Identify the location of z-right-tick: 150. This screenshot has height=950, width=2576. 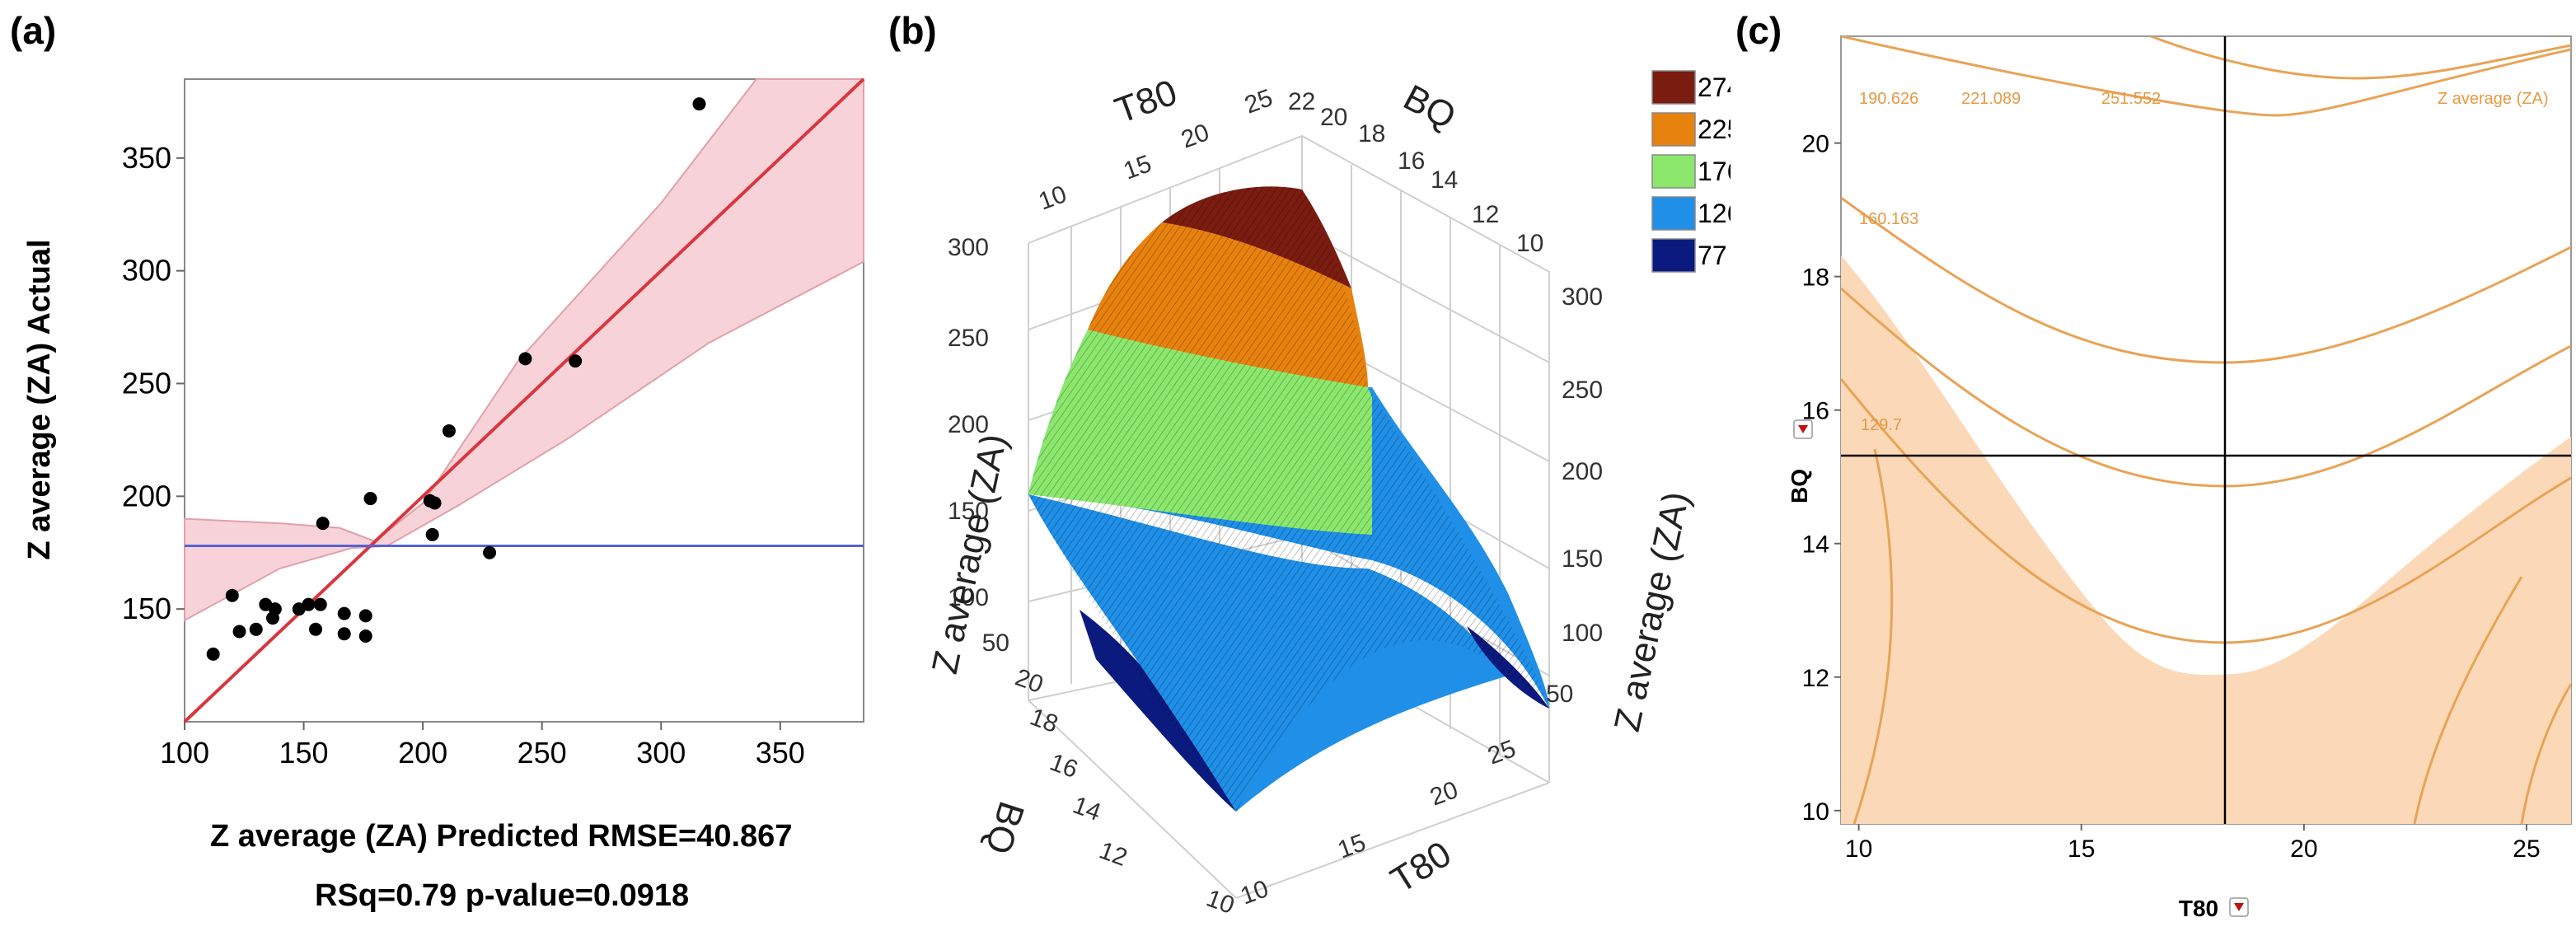
(1582, 559).